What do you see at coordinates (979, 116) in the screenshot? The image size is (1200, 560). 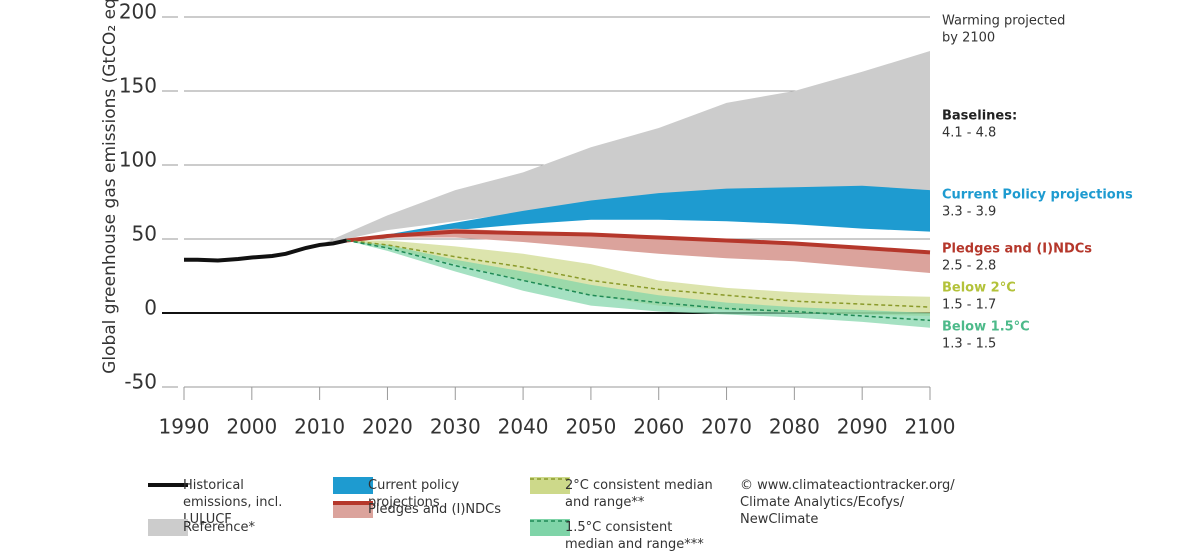 I see `annotation-title: Baselines:` at bounding box center [979, 116].